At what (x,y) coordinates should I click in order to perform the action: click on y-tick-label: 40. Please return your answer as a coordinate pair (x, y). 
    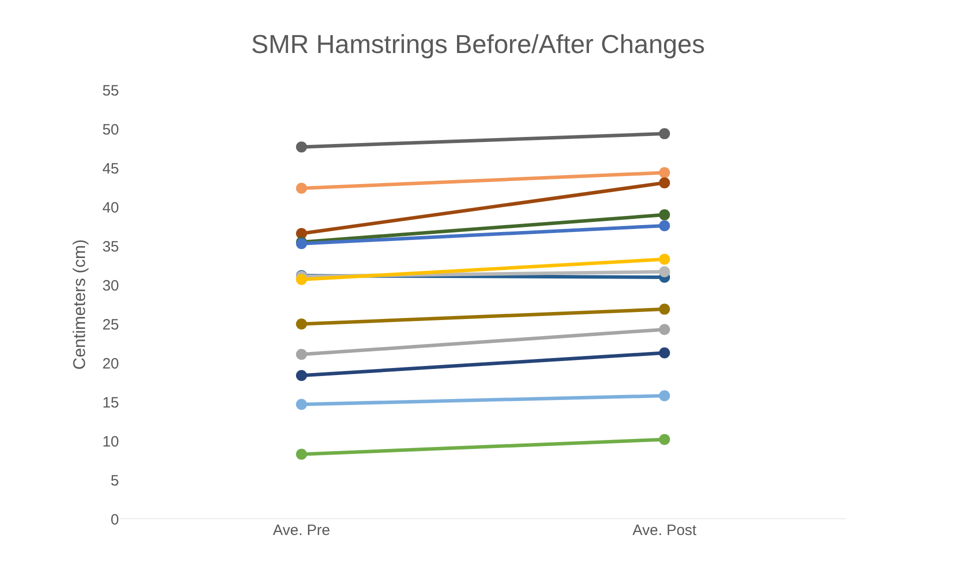
    Looking at the image, I should click on (110, 207).